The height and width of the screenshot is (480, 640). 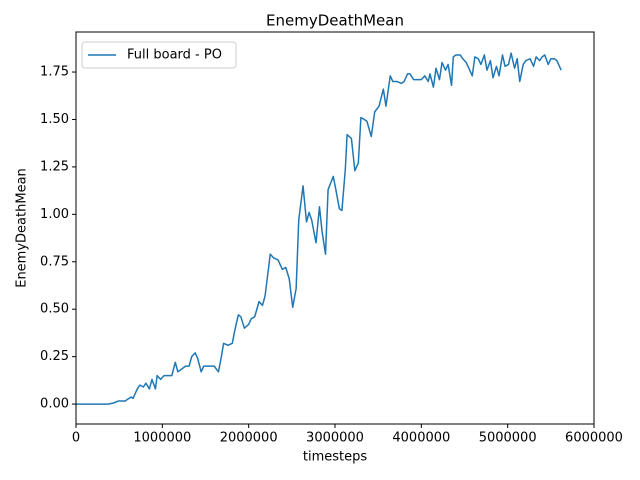 I want to click on x-tick-label: 6000000, so click(x=594, y=438).